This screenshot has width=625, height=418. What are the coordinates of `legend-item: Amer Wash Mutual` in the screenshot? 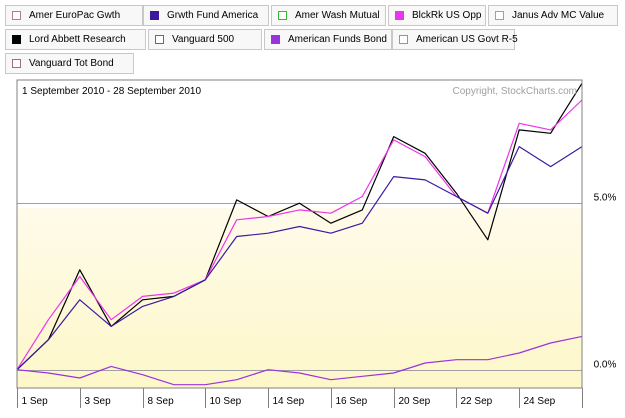 It's located at (328, 15).